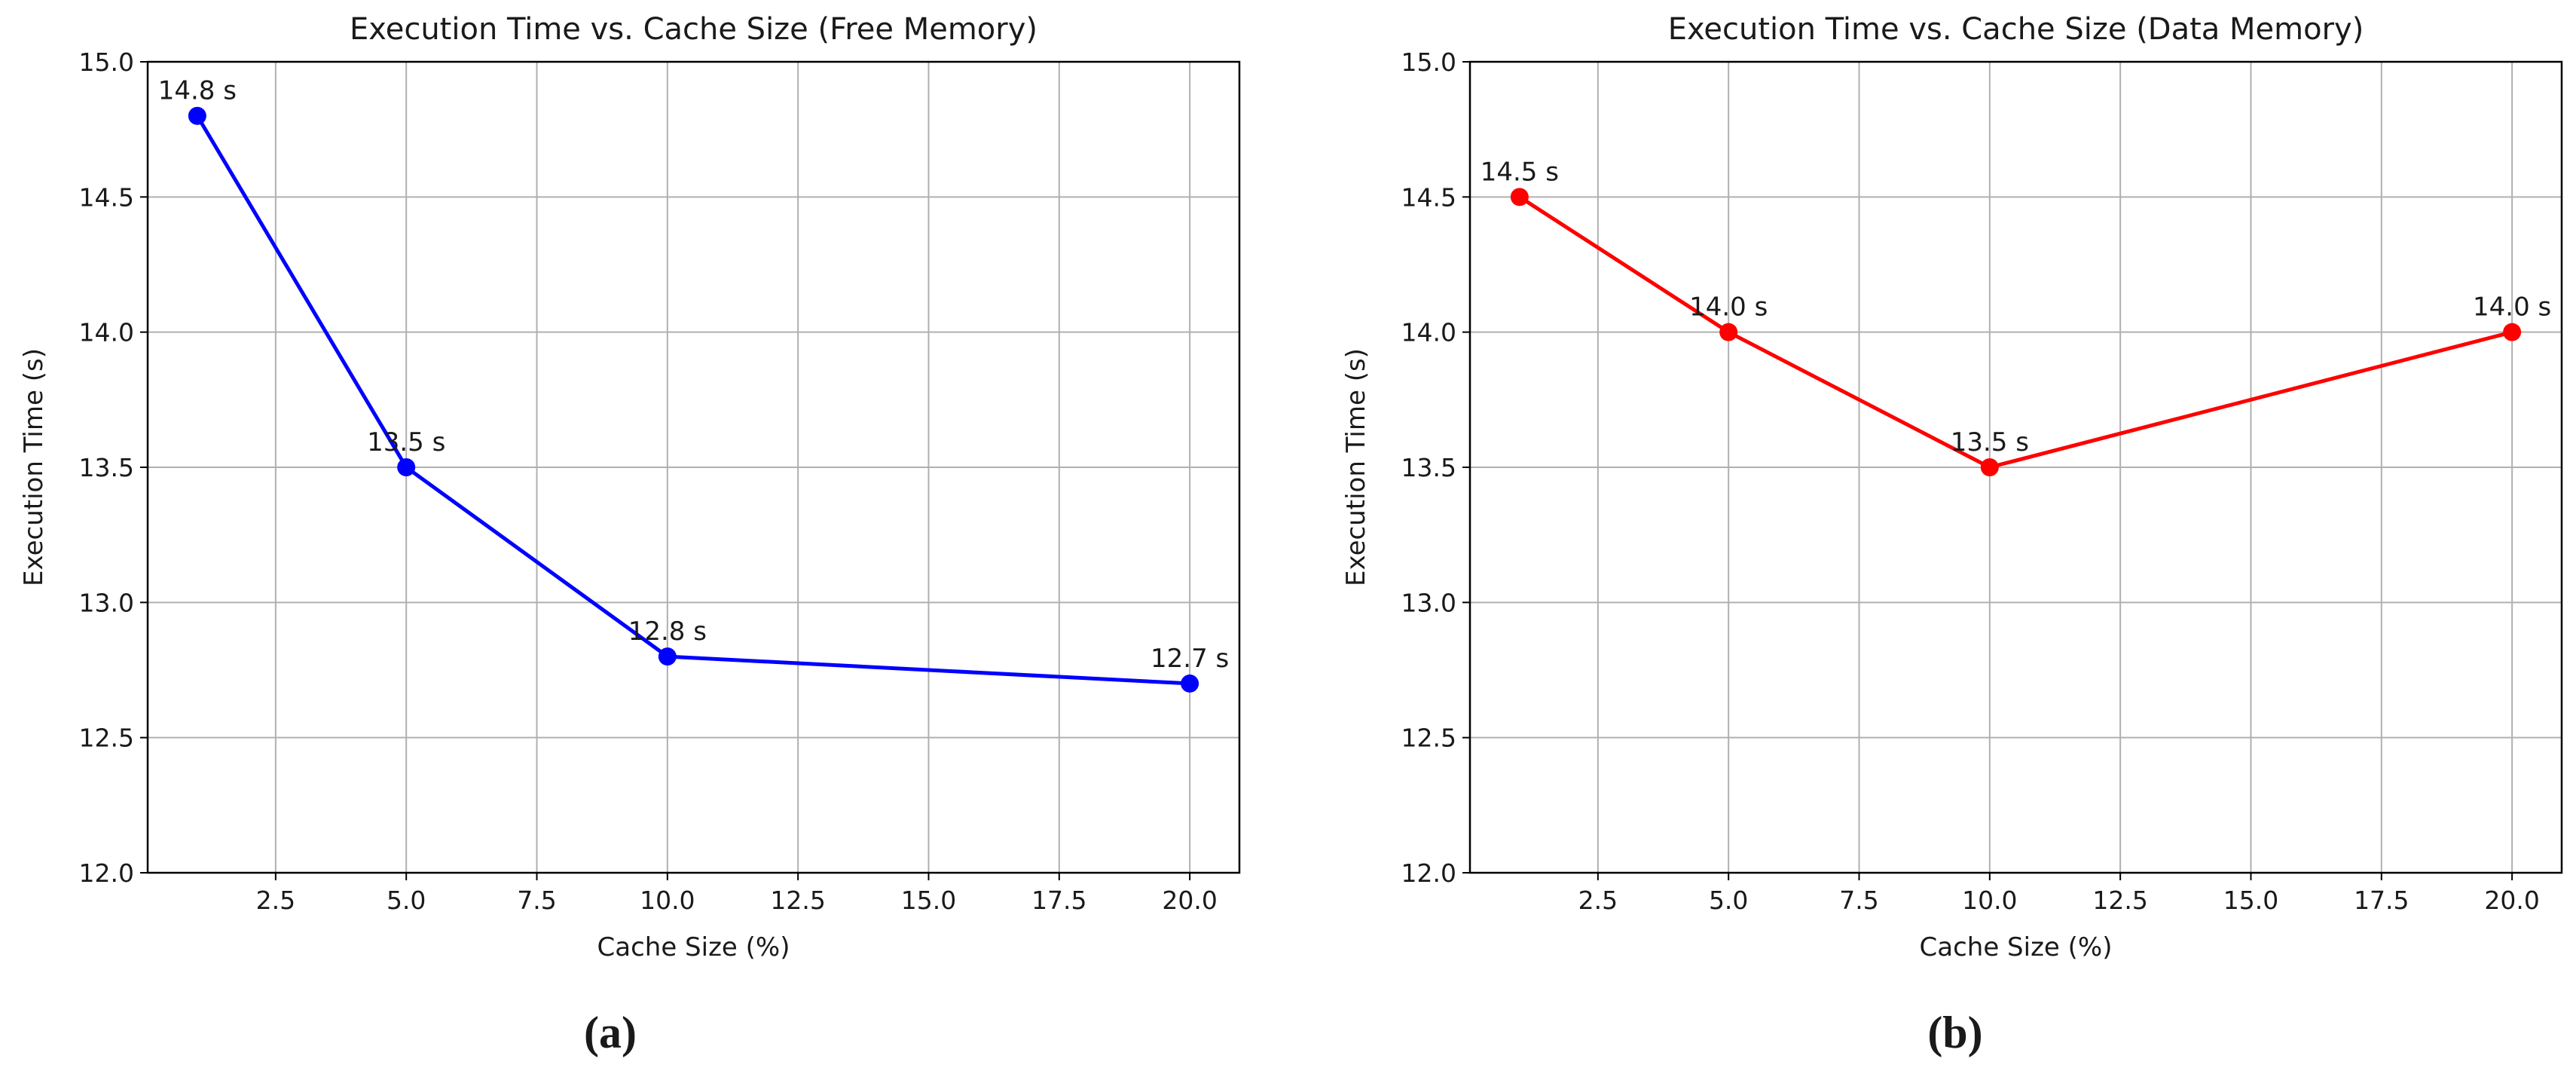  What do you see at coordinates (610, 1032) in the screenshot?
I see `panel-label: (a)` at bounding box center [610, 1032].